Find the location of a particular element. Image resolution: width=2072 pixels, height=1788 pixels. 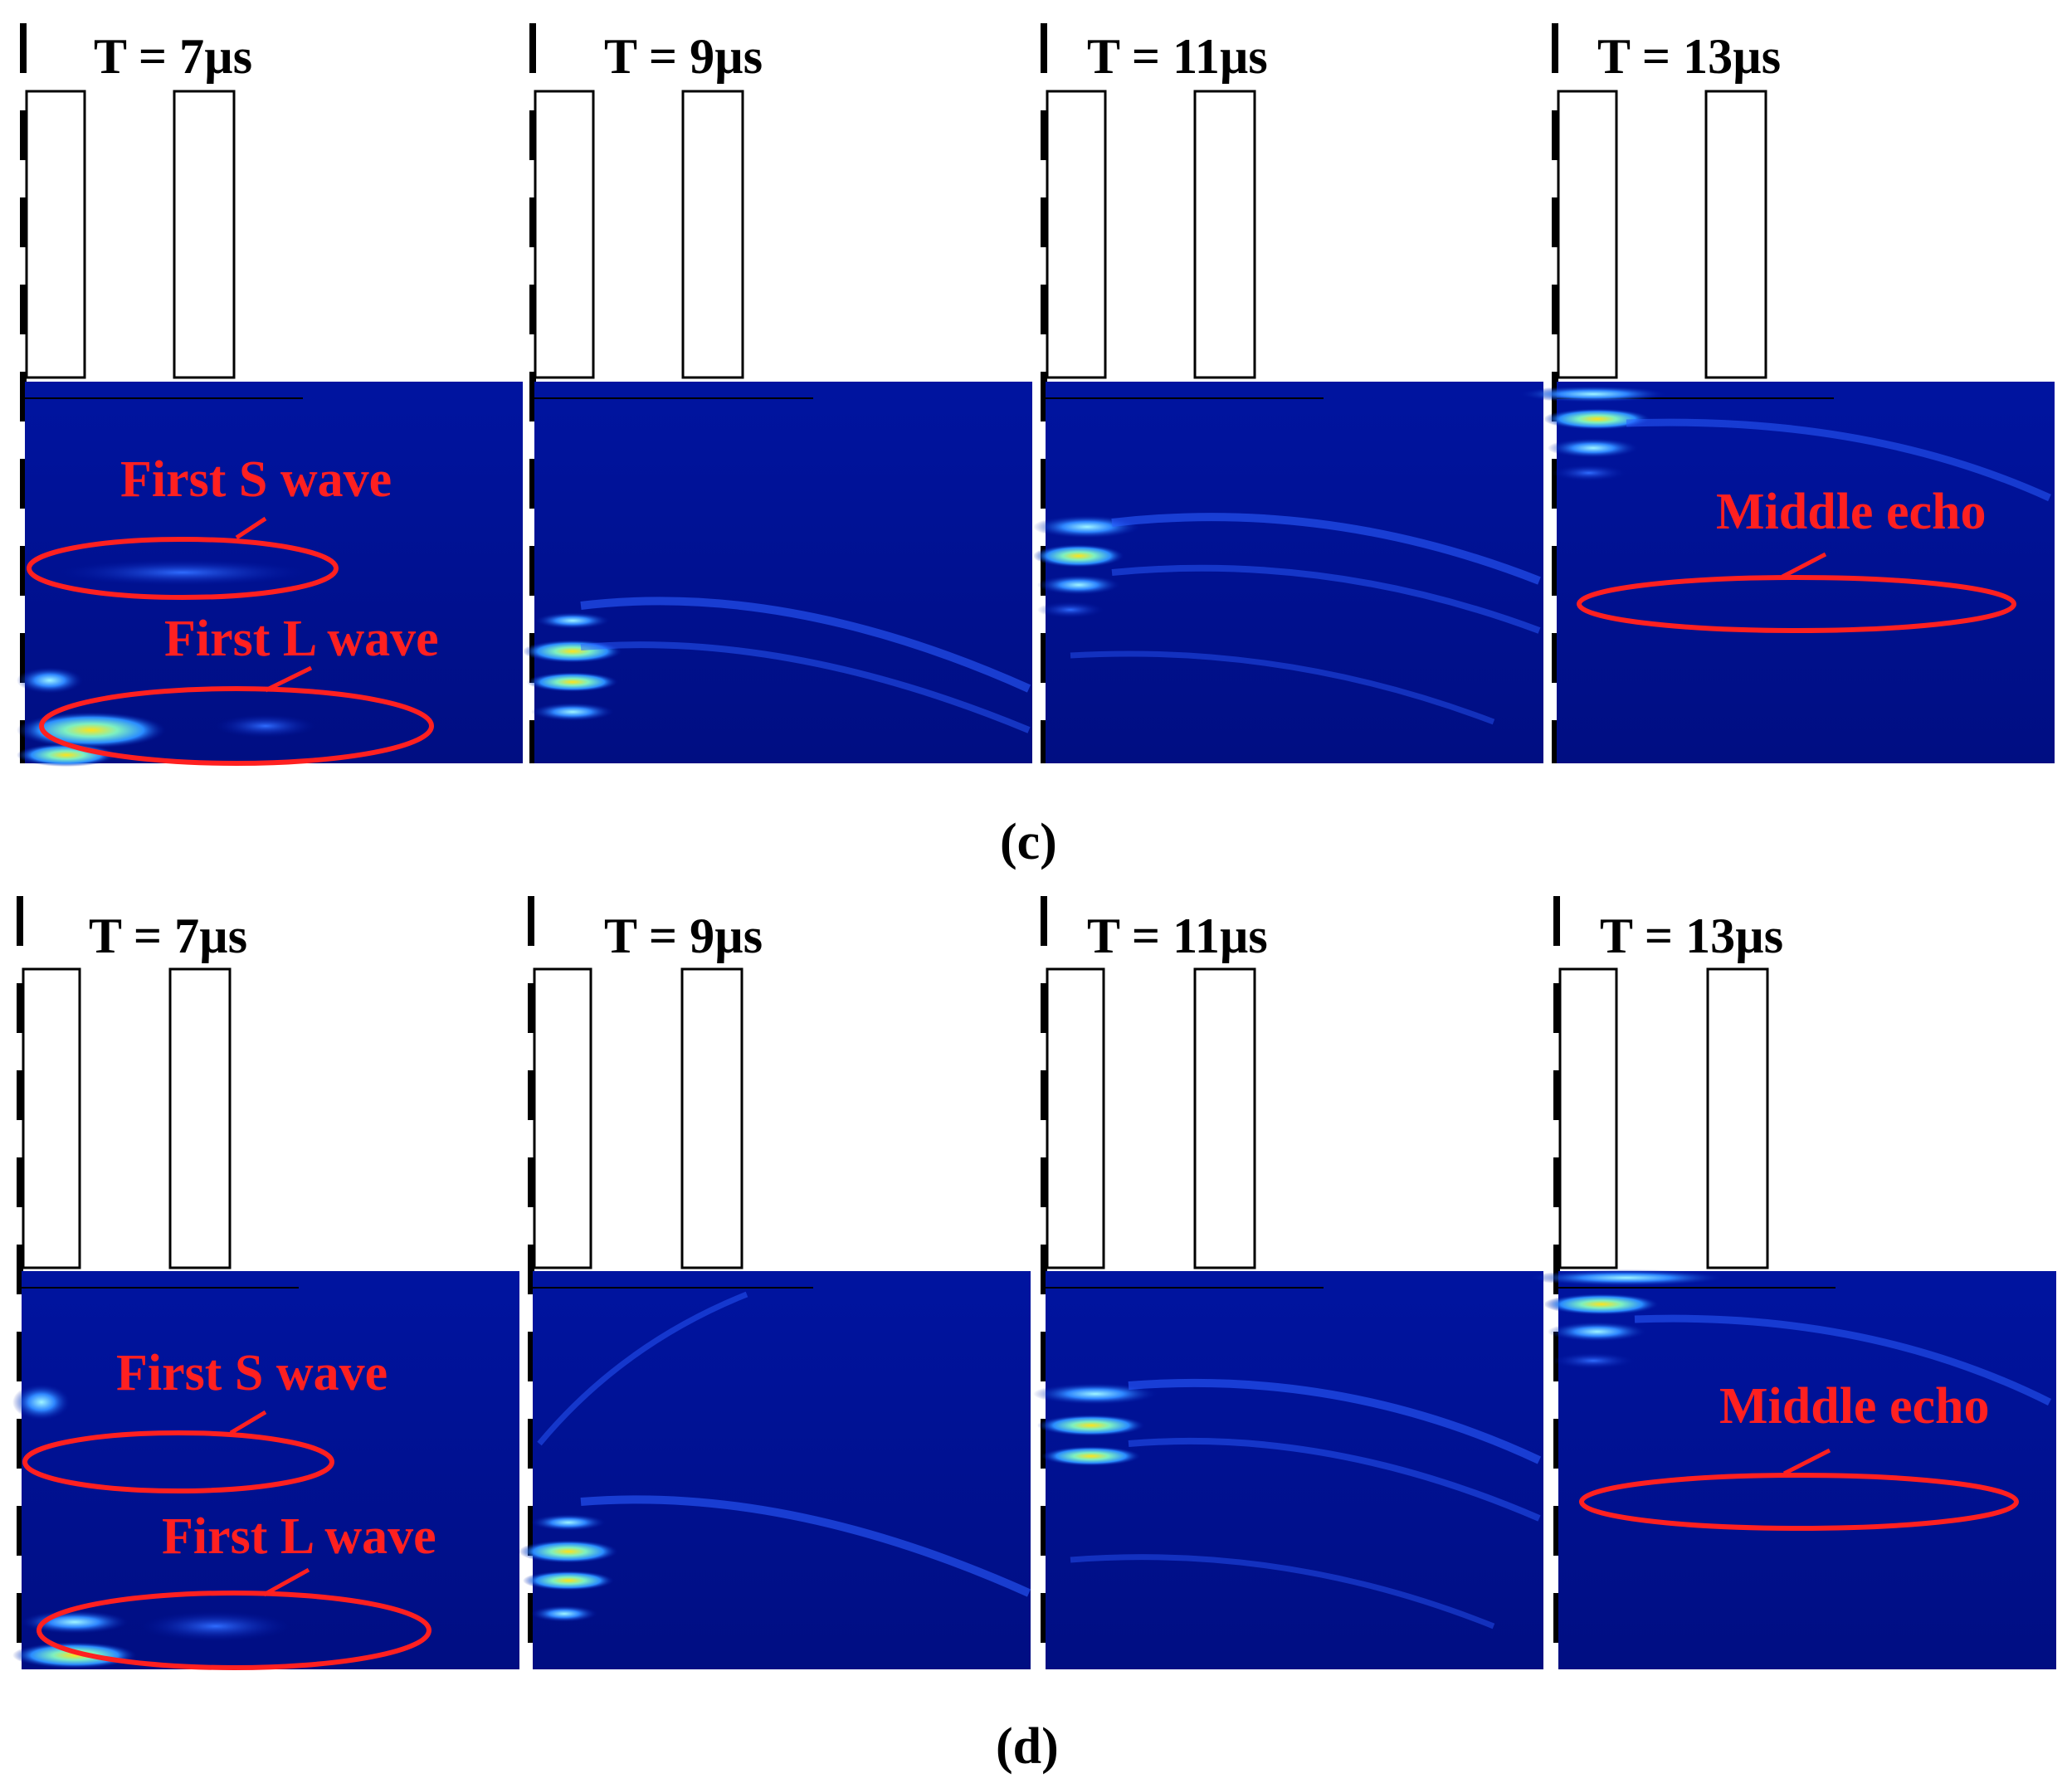

row-caption: (d) is located at coordinates (1027, 1746).